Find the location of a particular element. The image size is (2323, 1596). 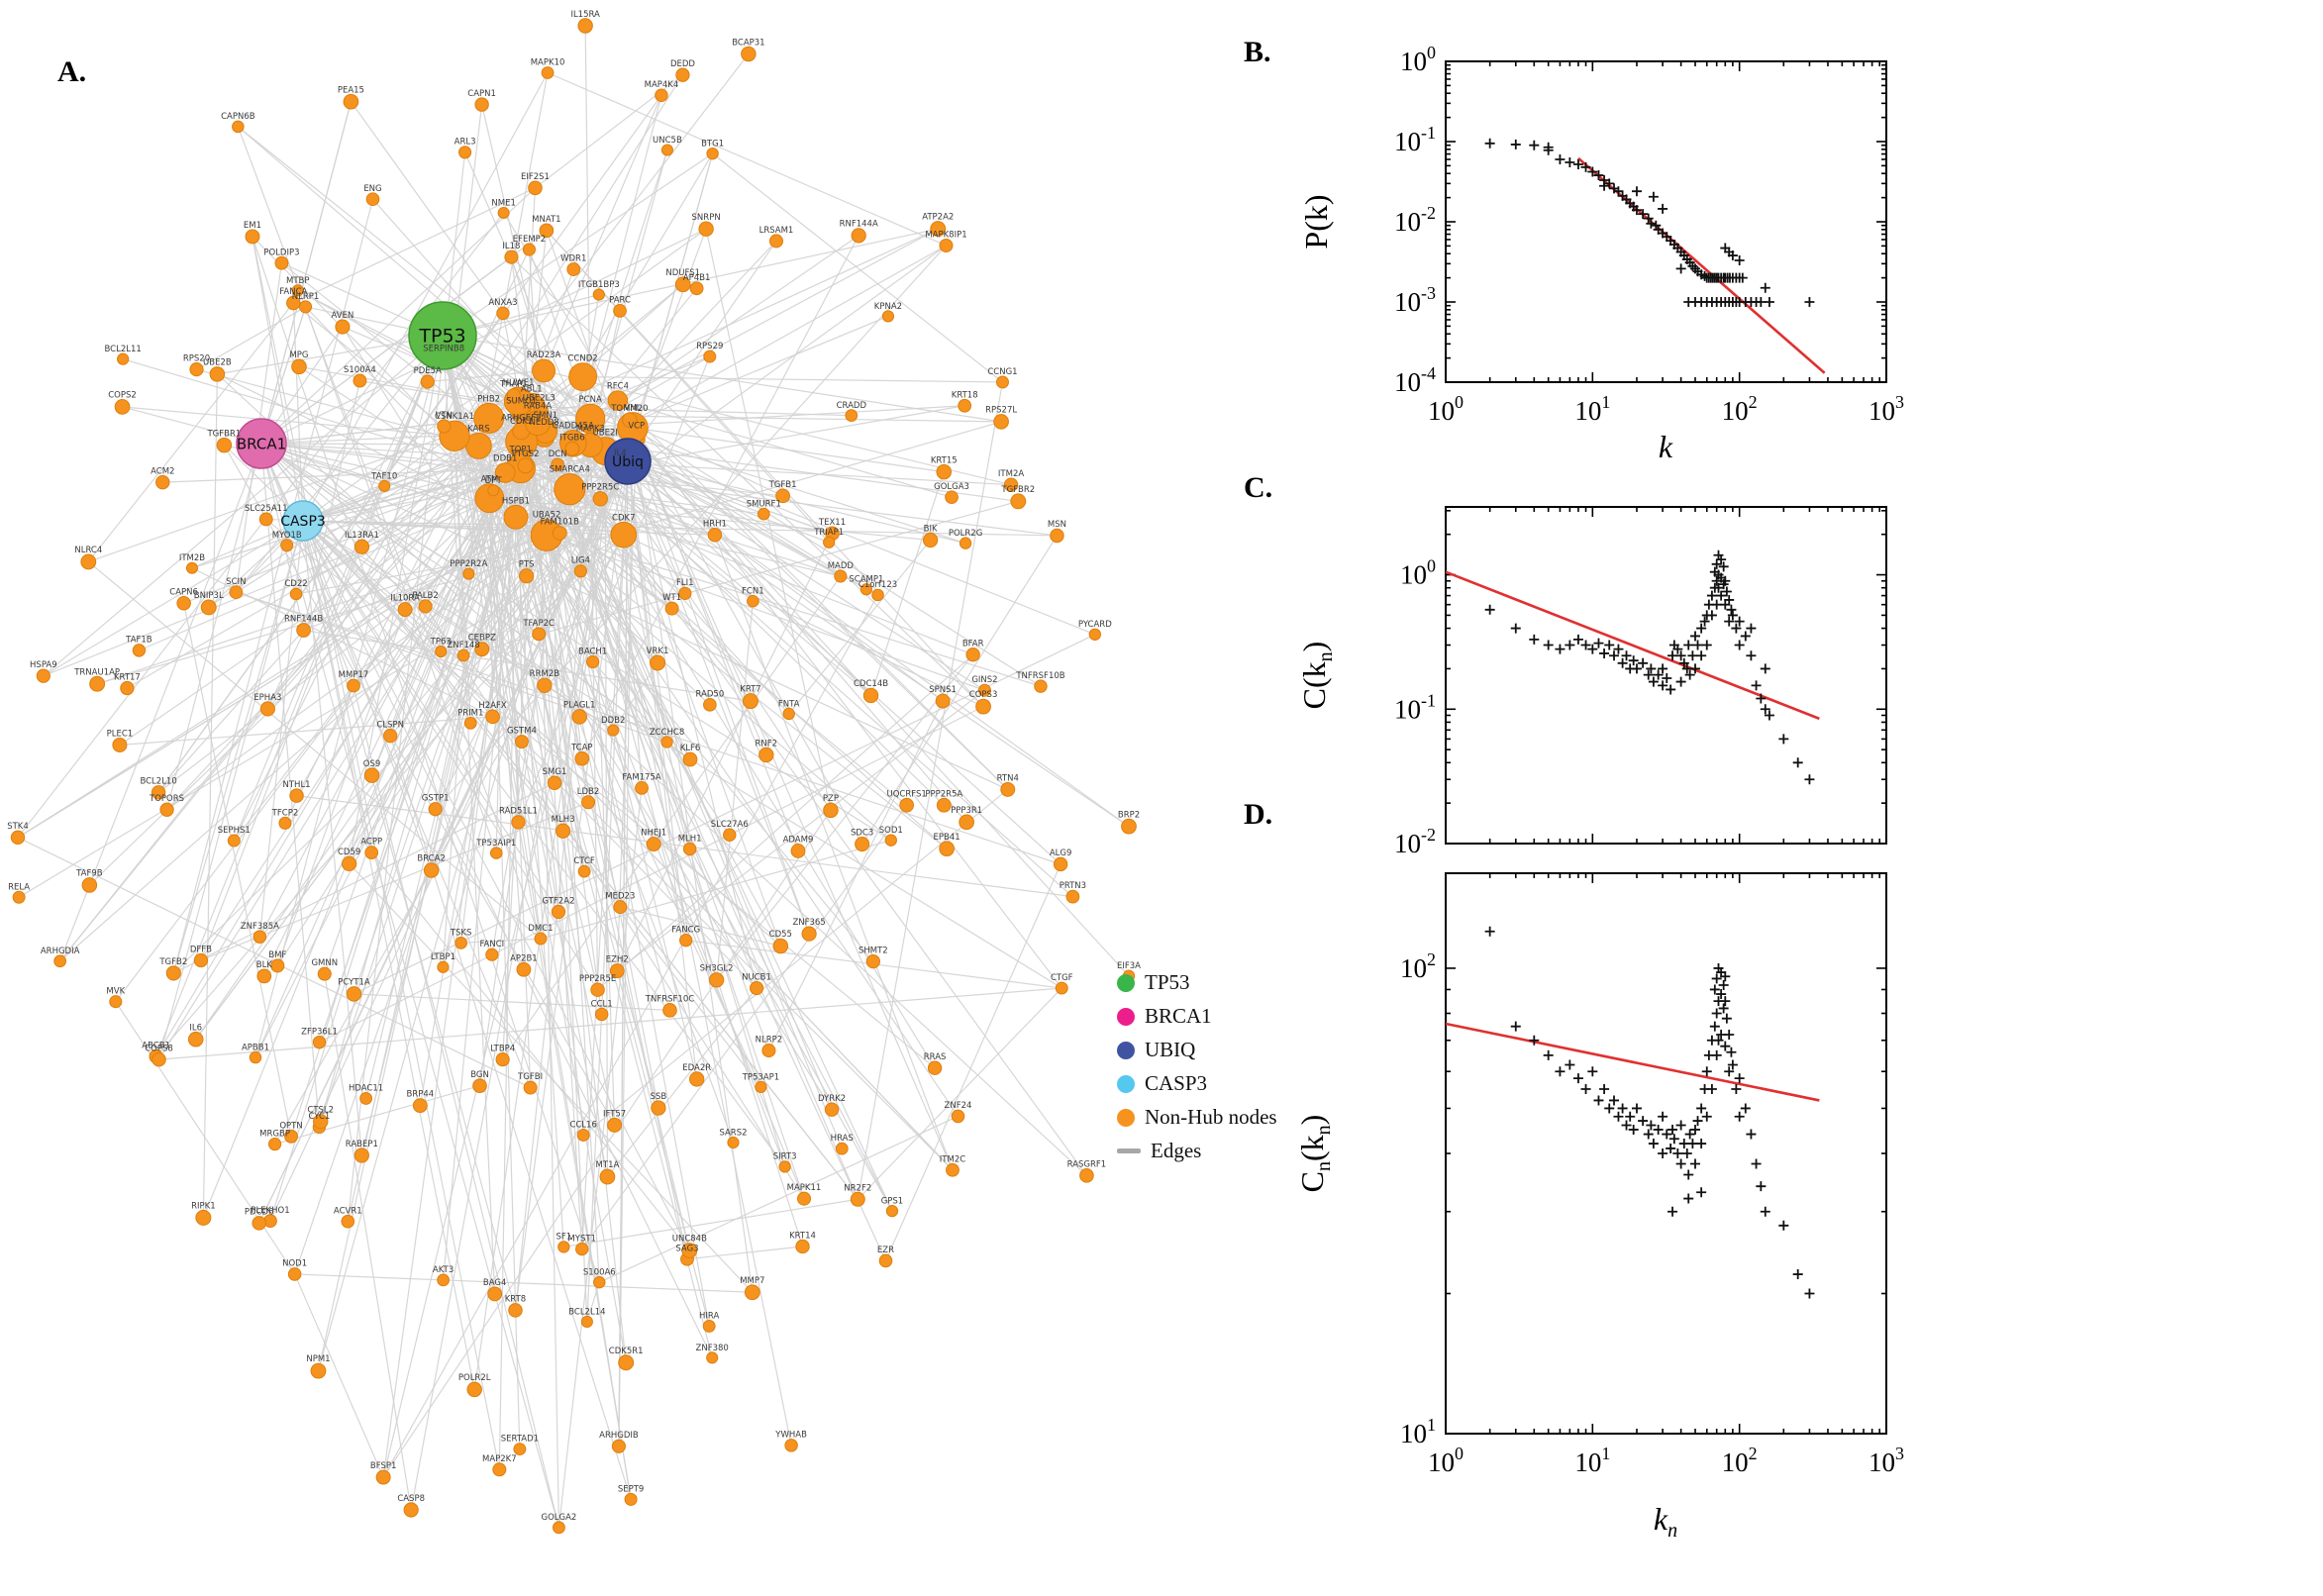

network-node-label: ALG9 is located at coordinates (1061, 853).